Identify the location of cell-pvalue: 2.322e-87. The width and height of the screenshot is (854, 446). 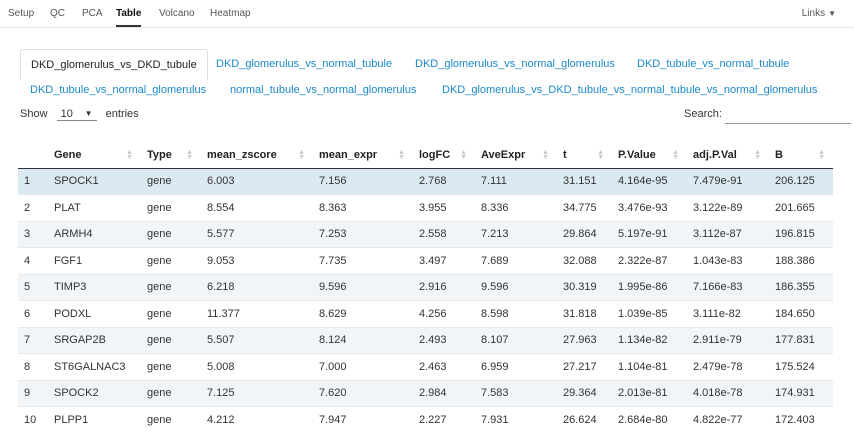
(649, 260).